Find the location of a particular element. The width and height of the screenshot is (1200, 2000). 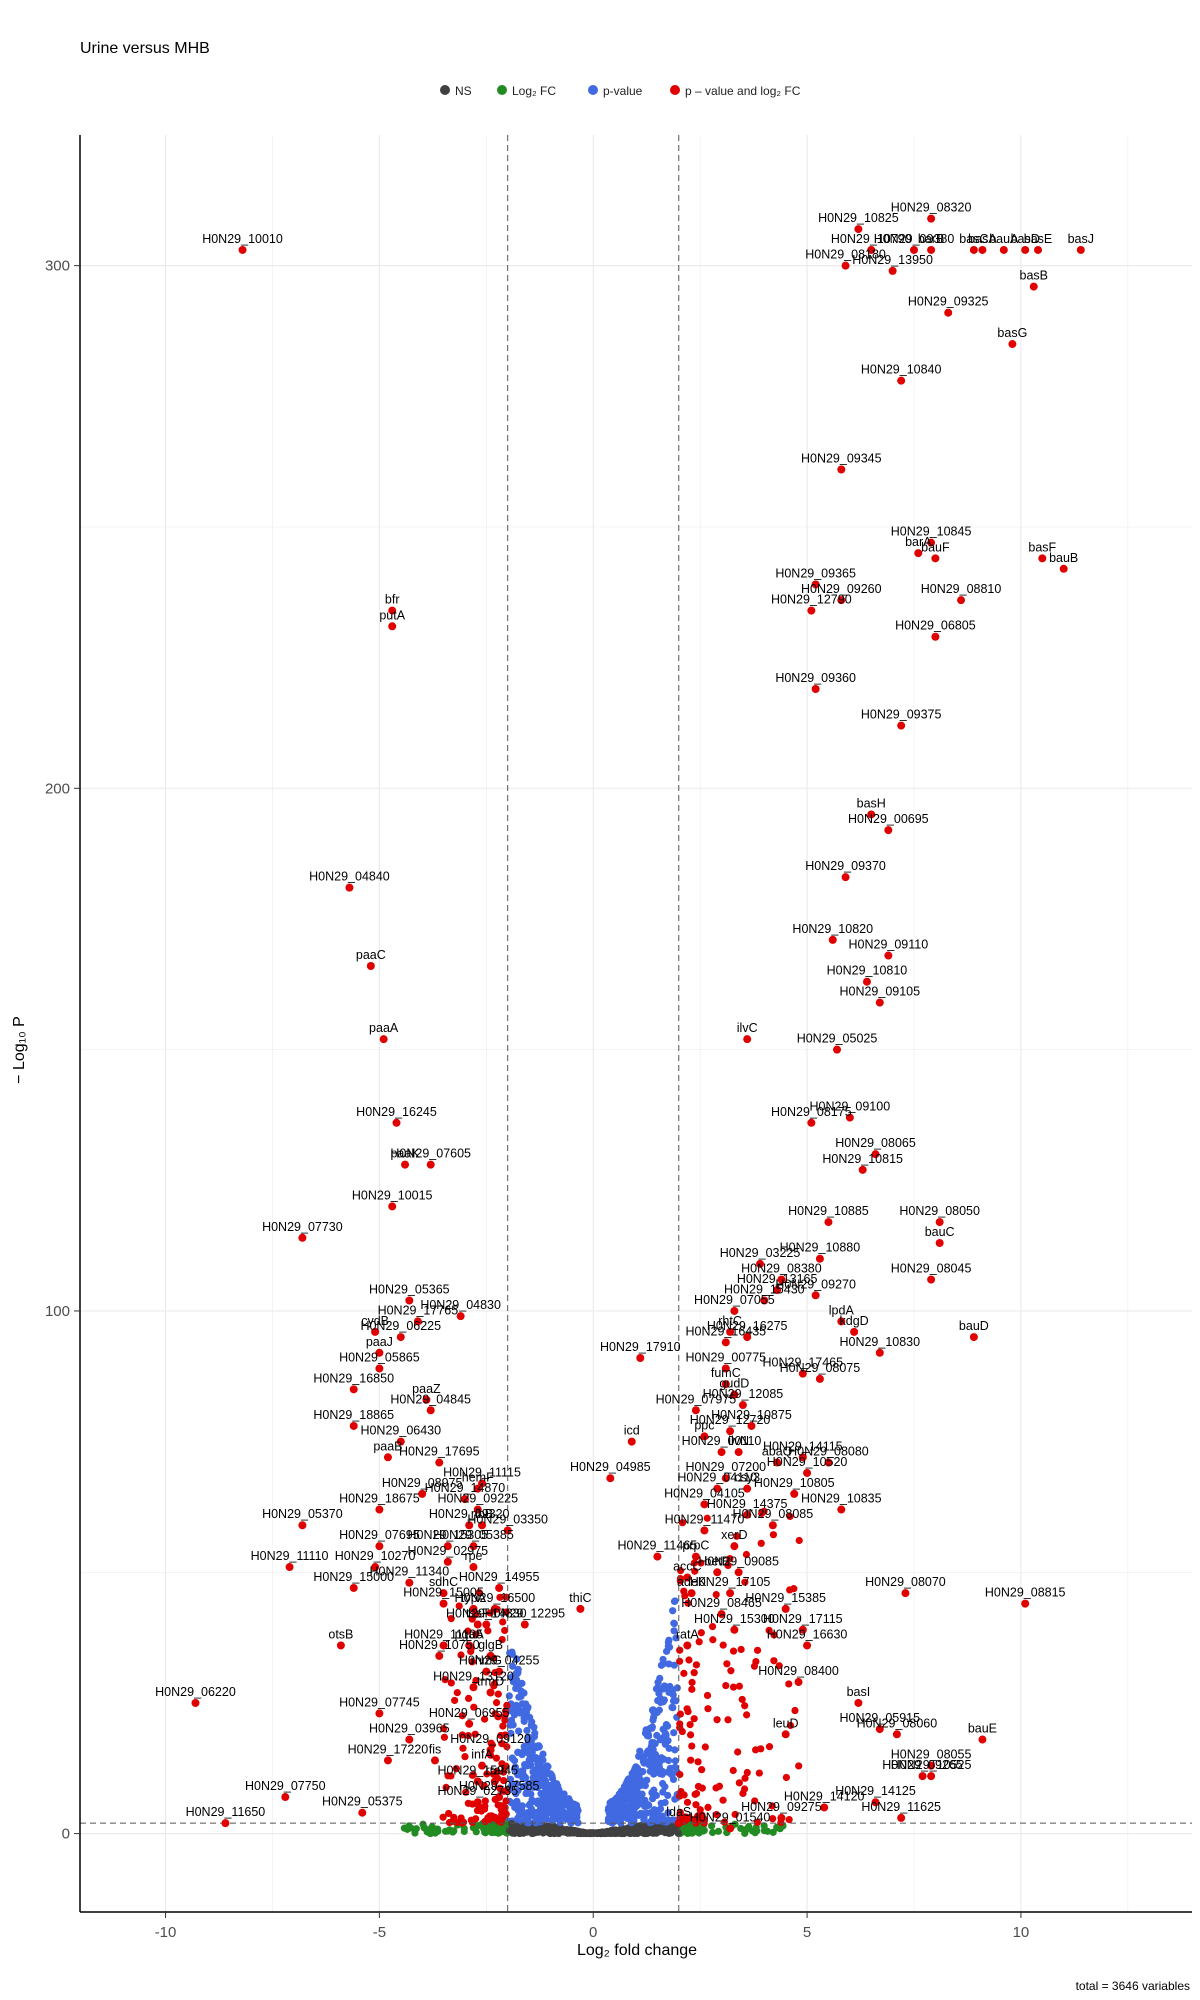

label-fis: fis is located at coordinates (435, 1749).